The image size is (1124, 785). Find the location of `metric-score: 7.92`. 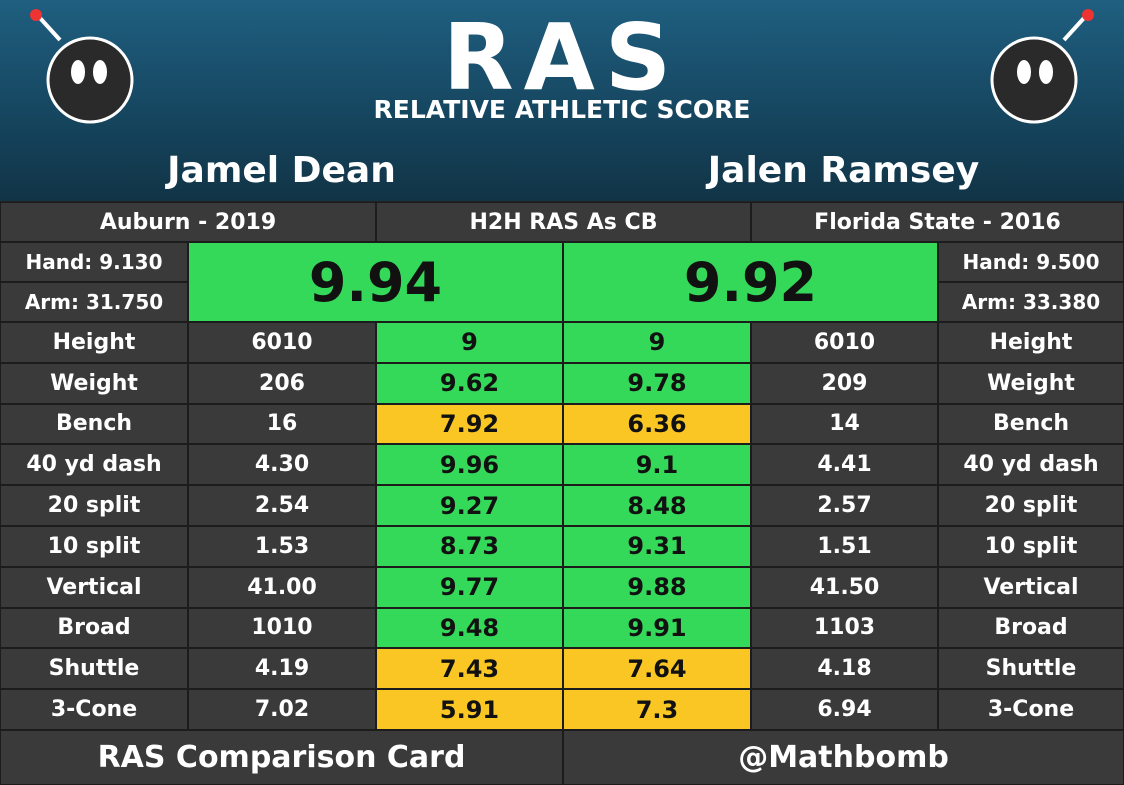

metric-score: 7.92 is located at coordinates (469, 424).